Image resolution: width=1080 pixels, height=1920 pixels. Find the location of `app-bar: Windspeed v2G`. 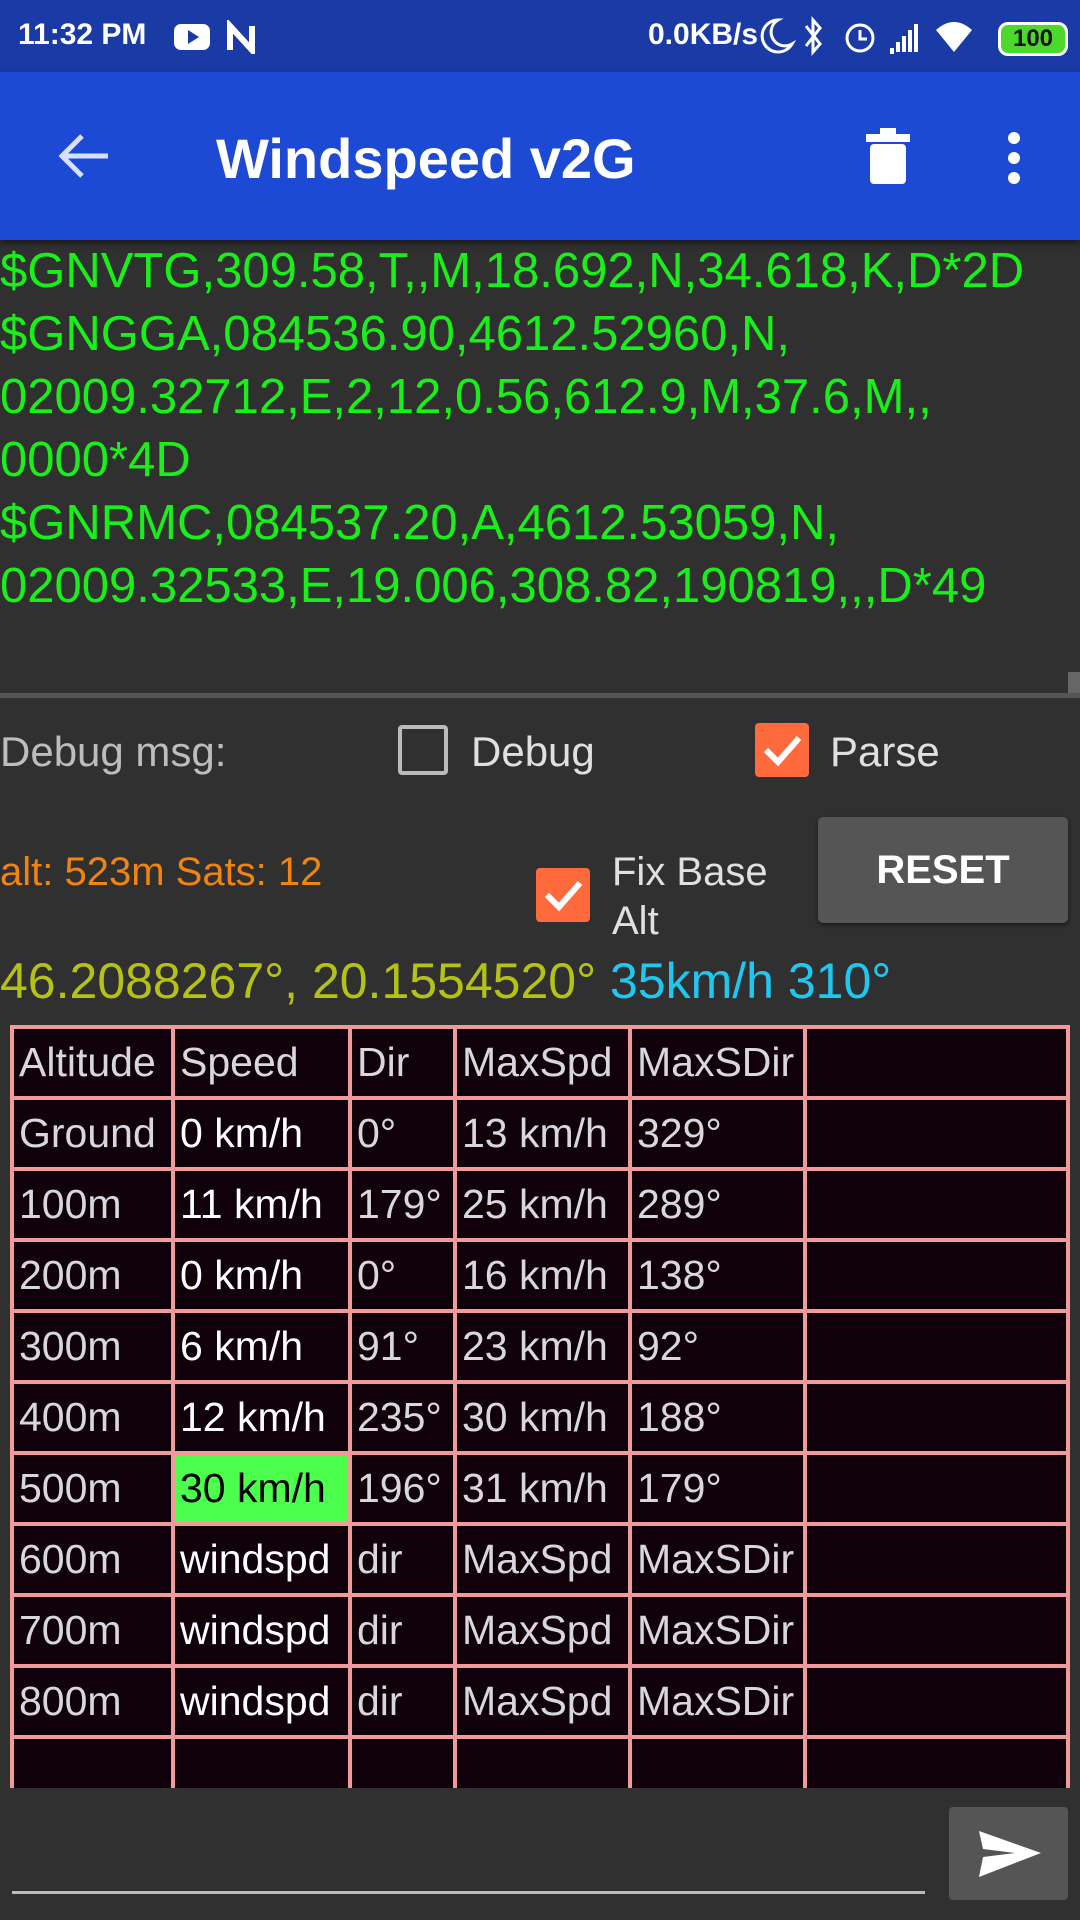

app-bar: Windspeed v2G is located at coordinates (540, 156).